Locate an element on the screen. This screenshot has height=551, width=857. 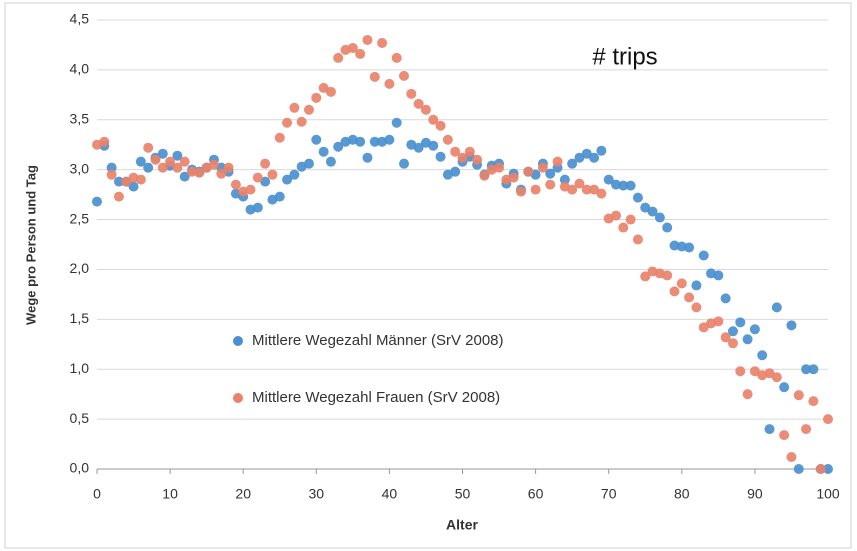
x-tick-label: 10 is located at coordinates (170, 494).